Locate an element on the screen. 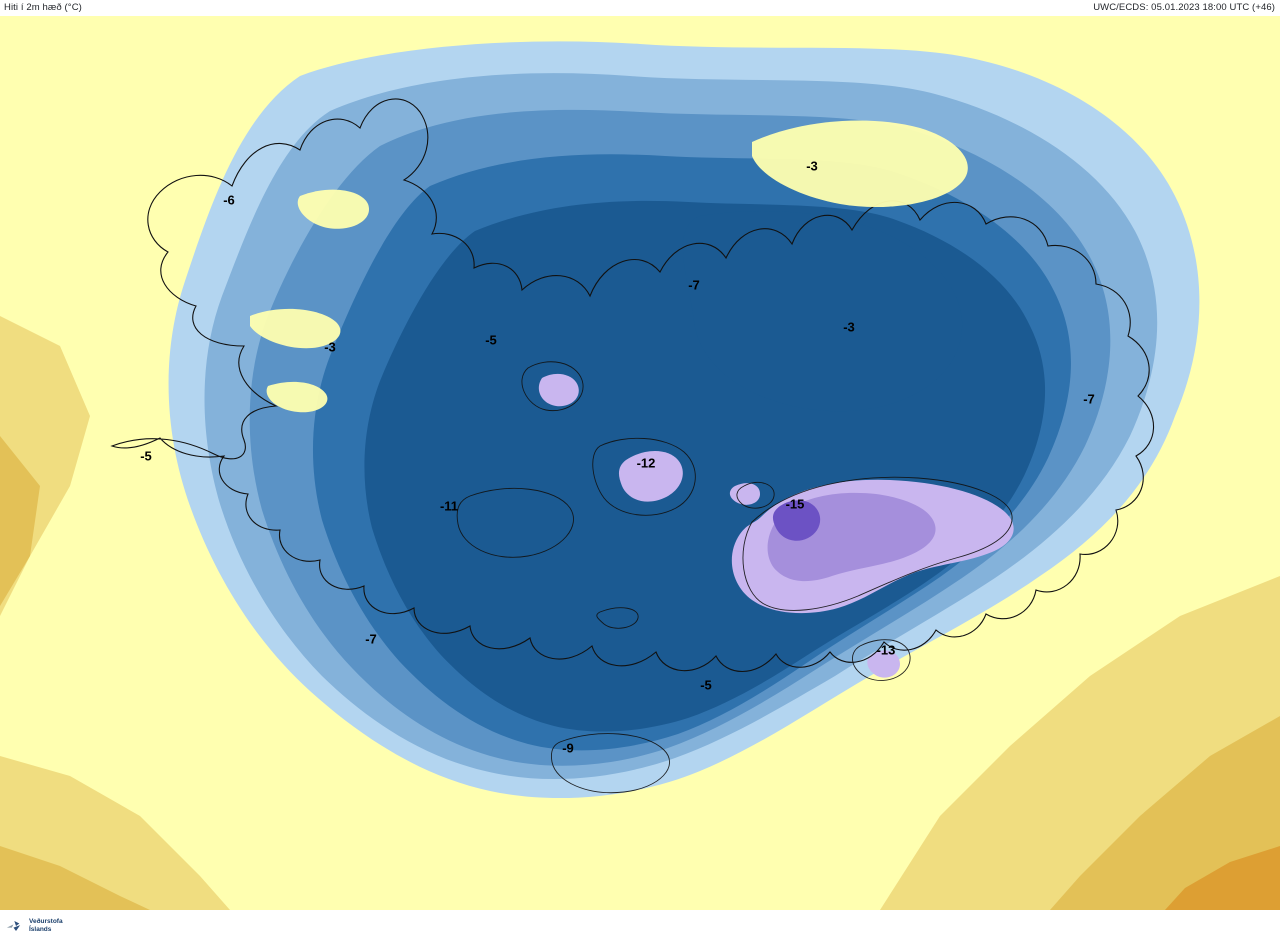  blob-oraefajokull is located at coordinates (883, 664).